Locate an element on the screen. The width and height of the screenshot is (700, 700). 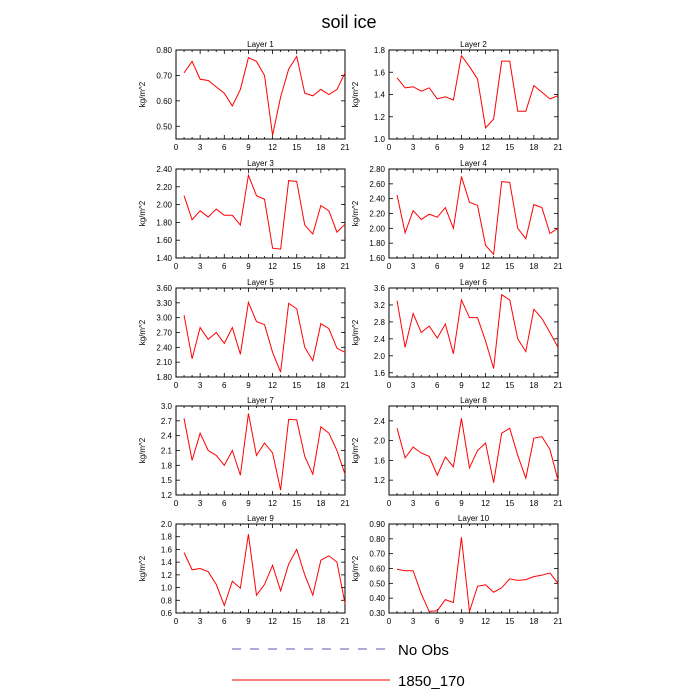
y-tick-label: 0.8 is located at coordinates (167, 600).